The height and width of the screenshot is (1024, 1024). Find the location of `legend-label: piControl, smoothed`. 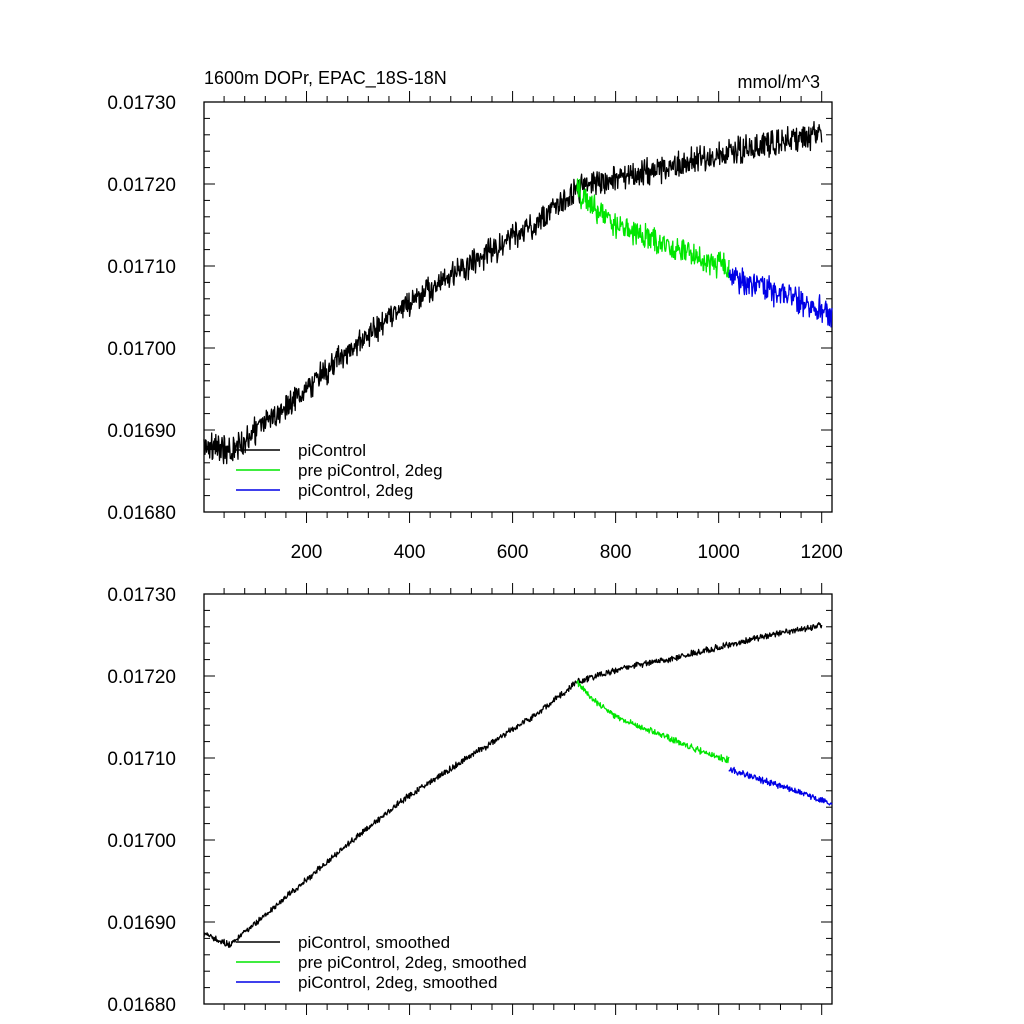

legend-label: piControl, smoothed is located at coordinates (374, 942).